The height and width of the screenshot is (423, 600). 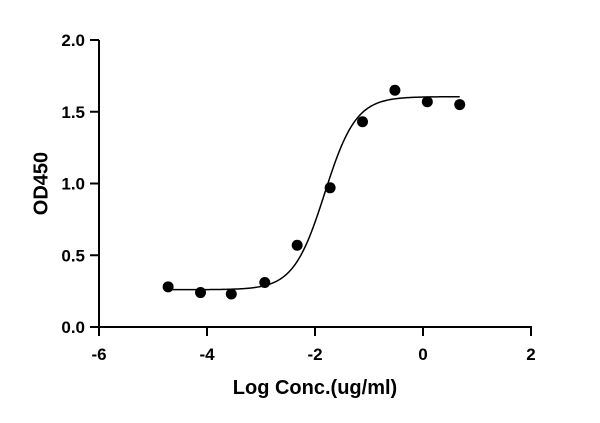 I want to click on x-tick-label: -2, so click(x=314, y=354).